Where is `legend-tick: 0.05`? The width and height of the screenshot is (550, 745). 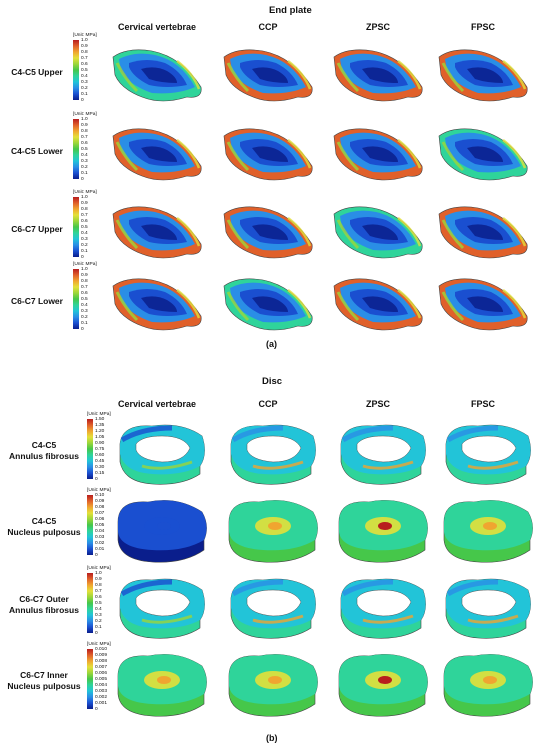
legend-tick: 0.05 is located at coordinates (100, 525).